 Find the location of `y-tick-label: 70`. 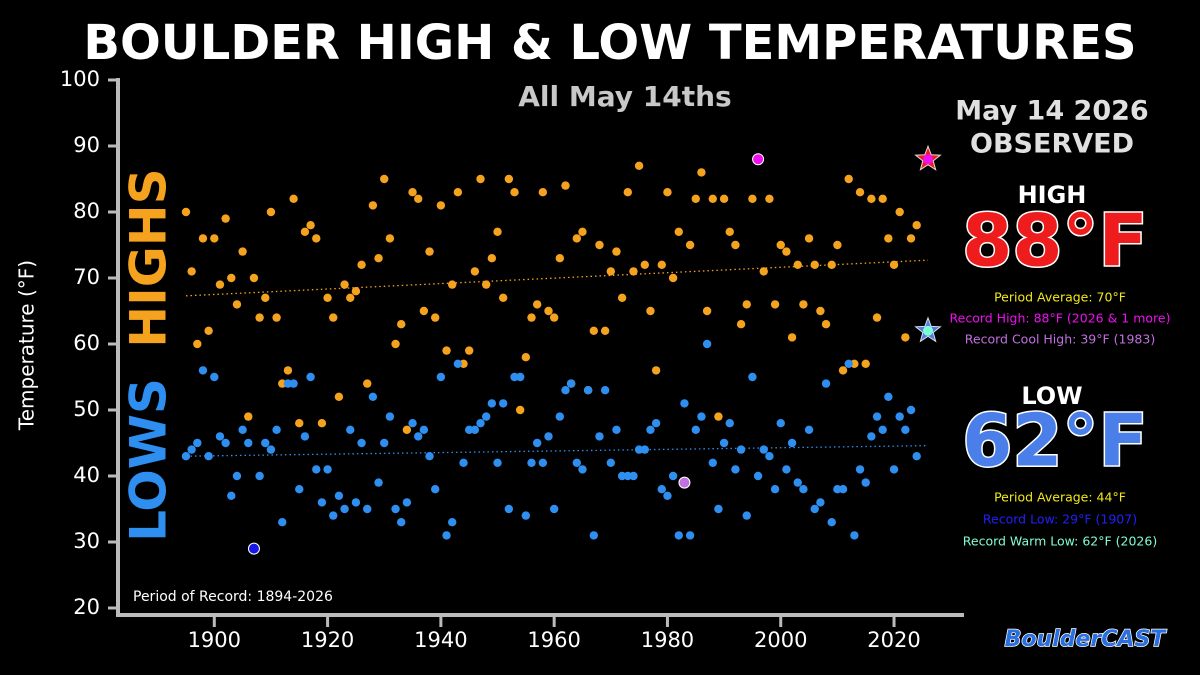

y-tick-label: 70 is located at coordinates (86, 277).